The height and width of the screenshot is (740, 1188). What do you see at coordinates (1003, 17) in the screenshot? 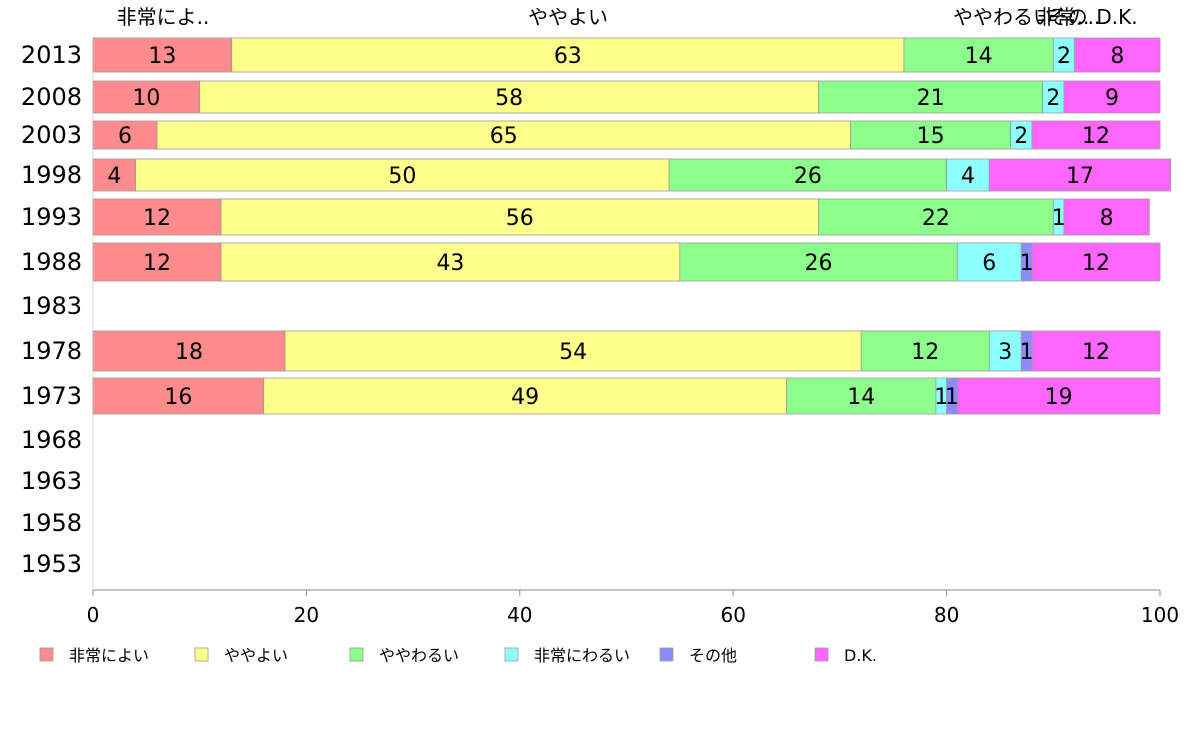
I see `top-series-label-2: ややわるい` at bounding box center [1003, 17].